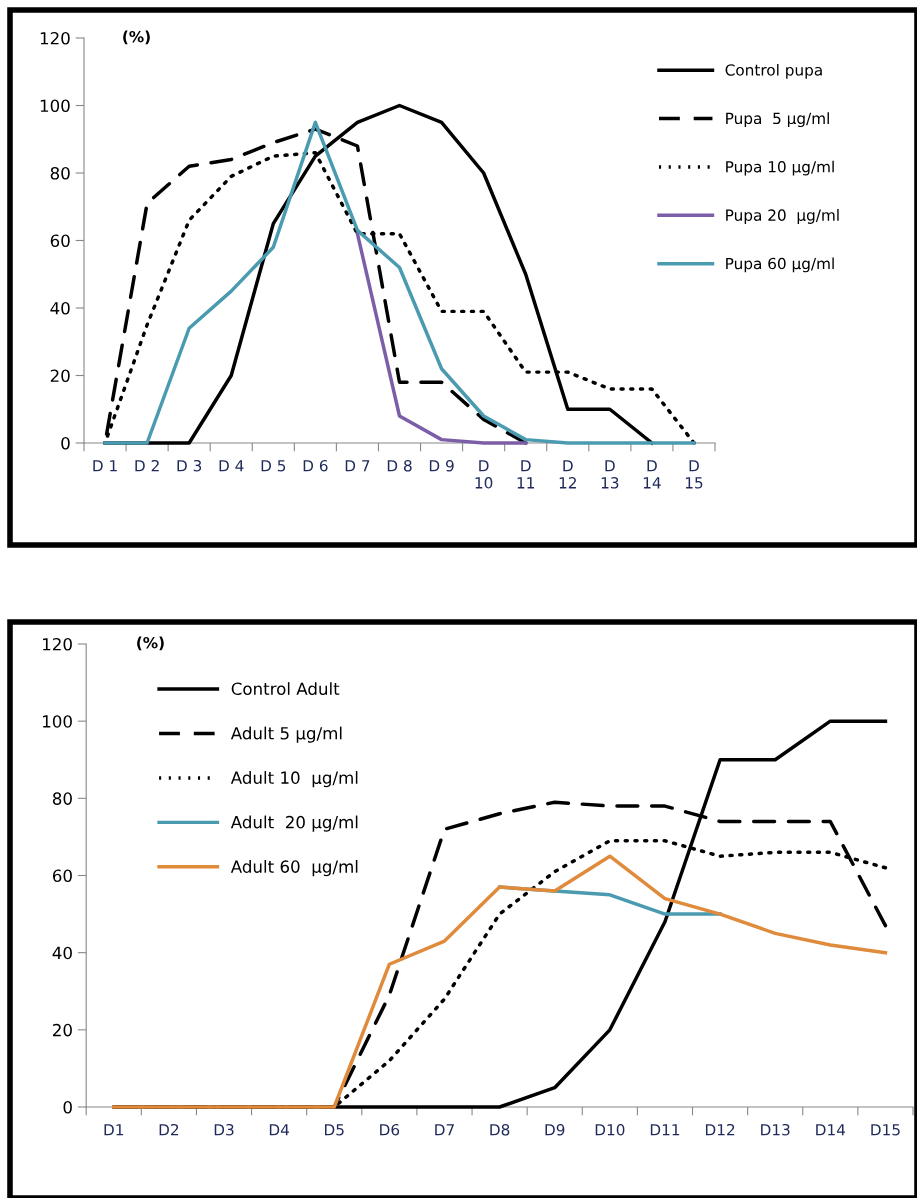 The width and height of the screenshot is (917, 1198). Describe the element at coordinates (885, 1130) in the screenshot. I see `x-tick-label: D15` at that location.